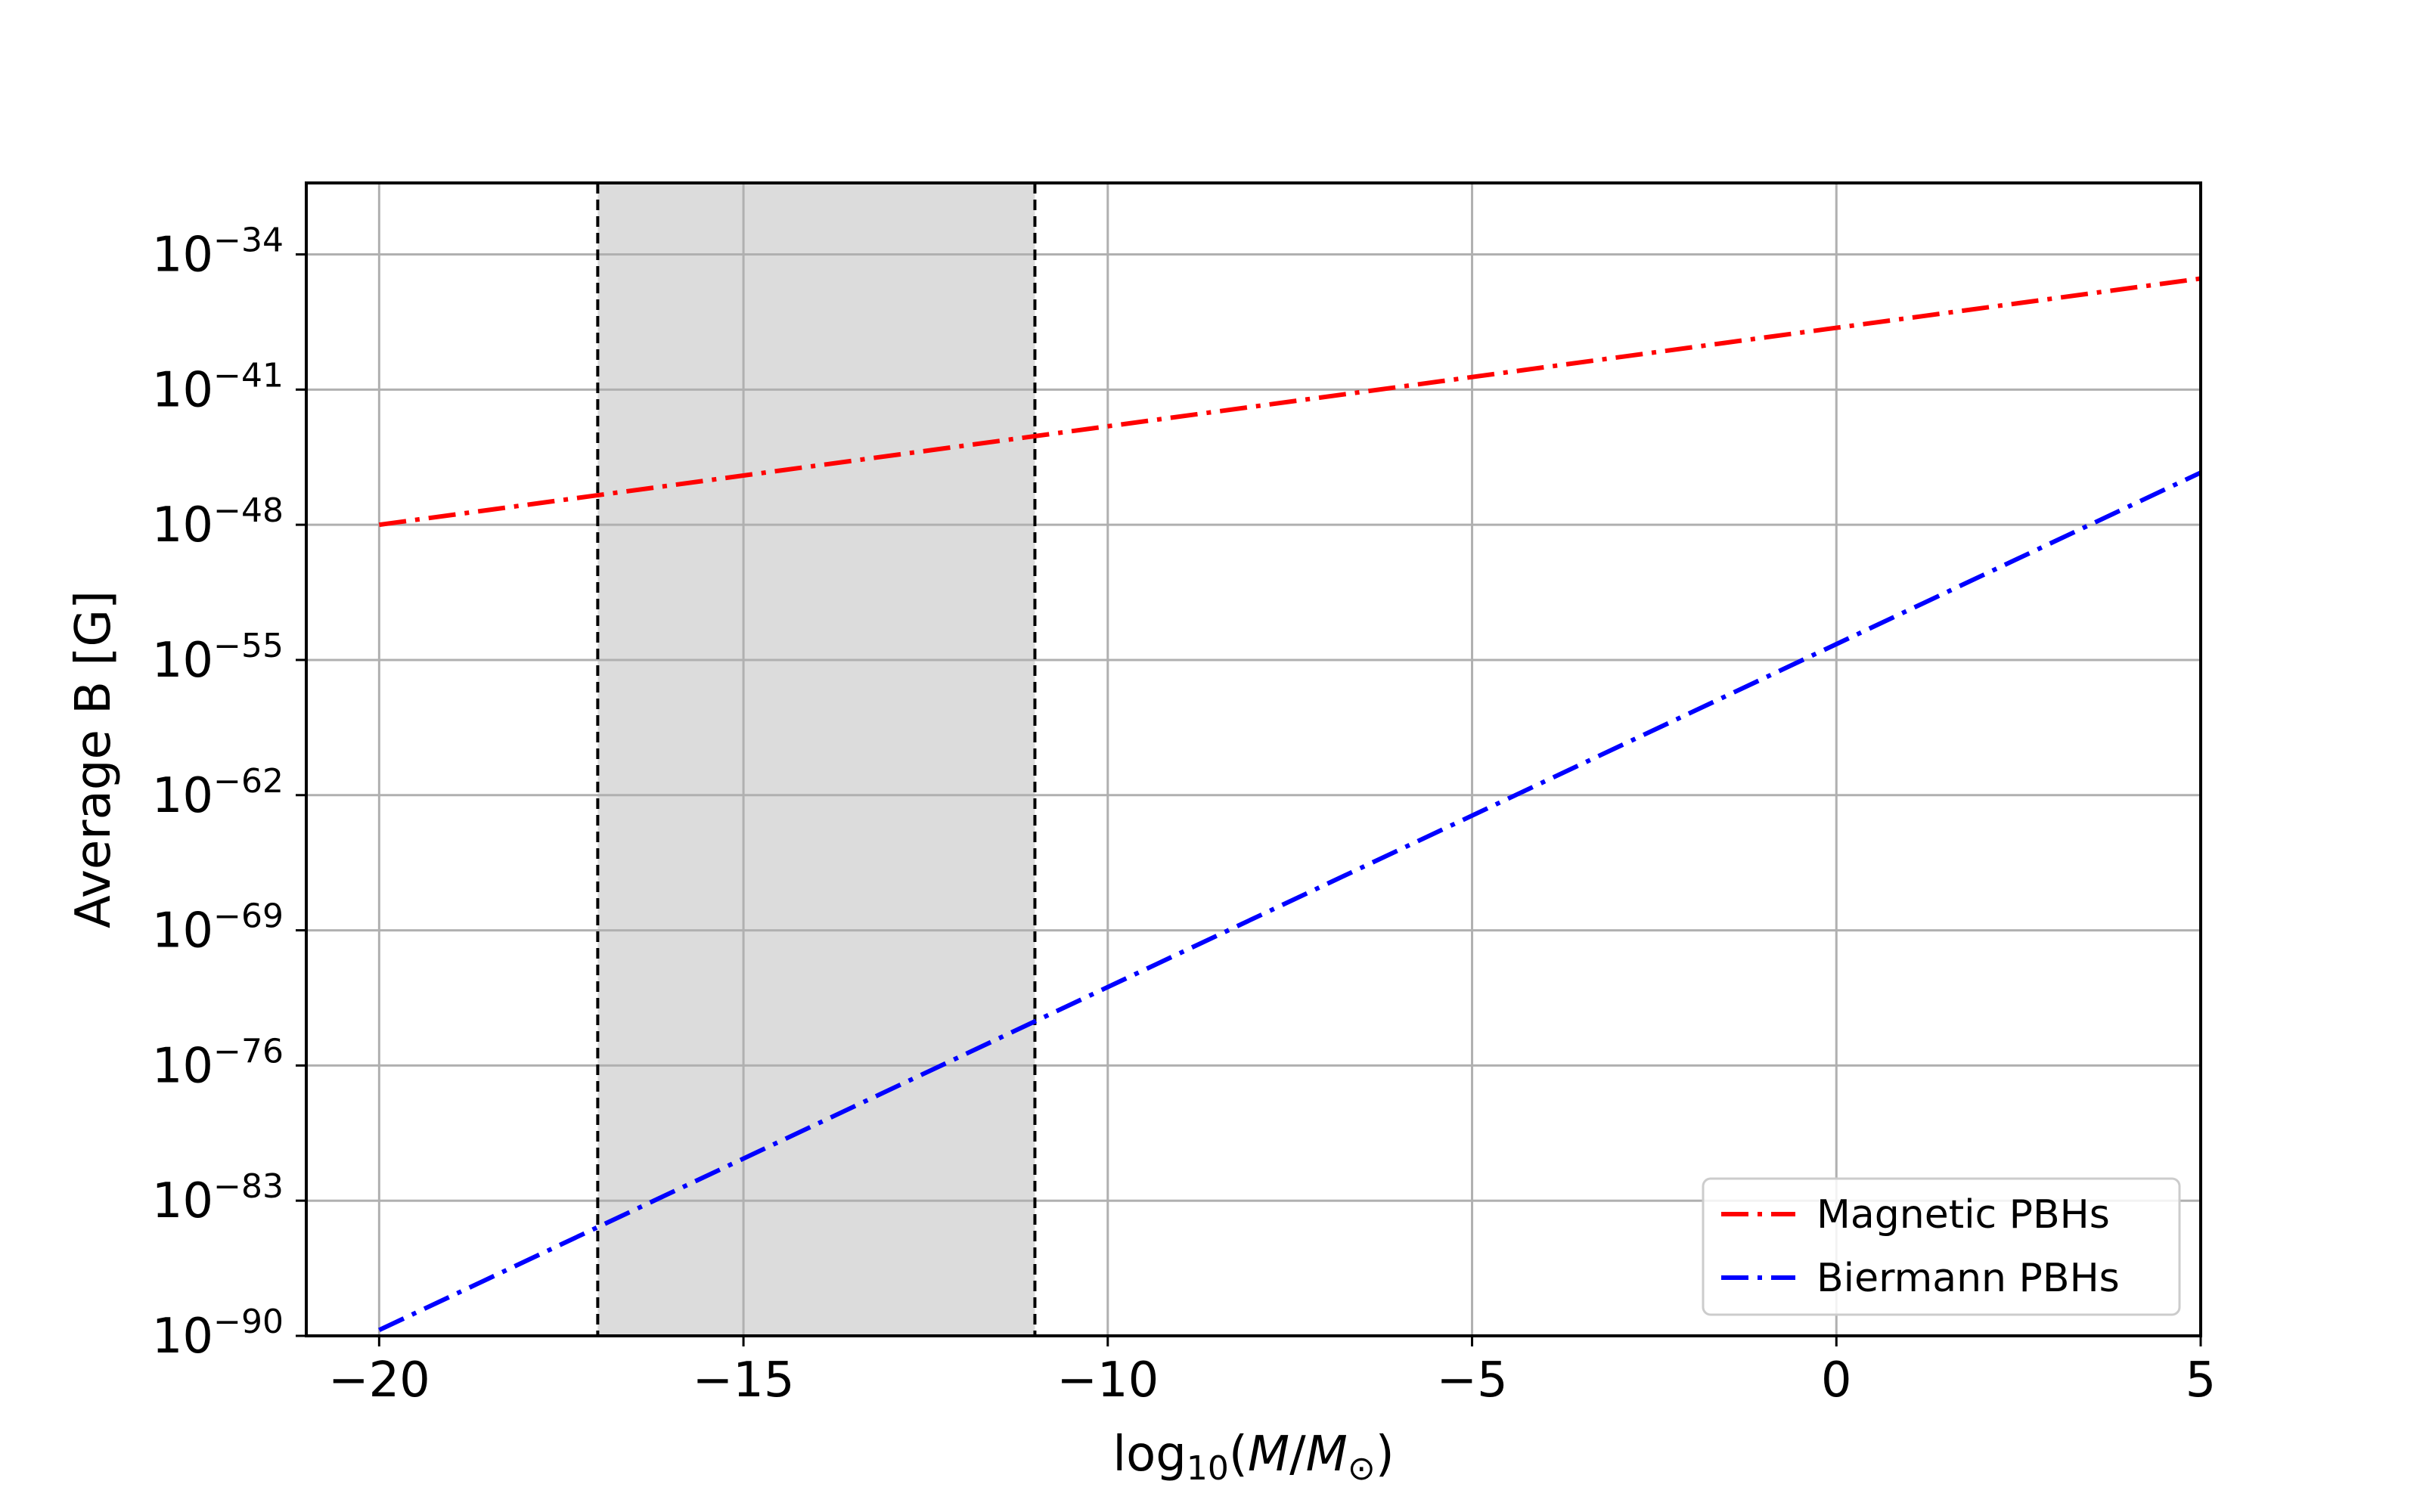  Describe the element at coordinates (1968, 1278) in the screenshot. I see `legend-label-1: Biermann PBHs` at that location.